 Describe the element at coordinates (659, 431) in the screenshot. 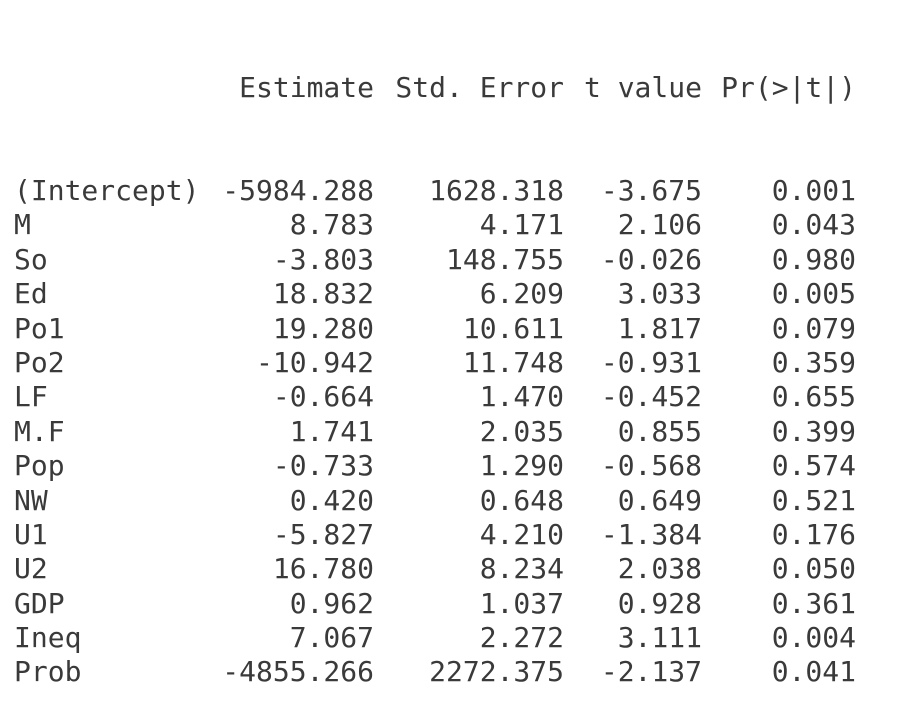

I see `t-value-cell: 0.855` at that location.